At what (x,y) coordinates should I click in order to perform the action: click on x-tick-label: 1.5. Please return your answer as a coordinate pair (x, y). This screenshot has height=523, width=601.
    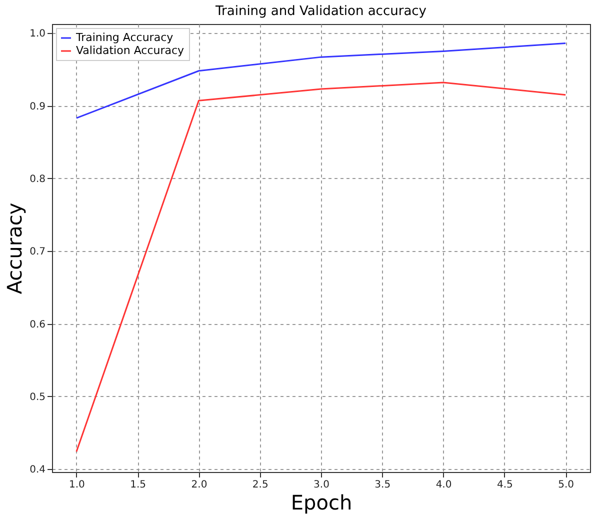
    Looking at the image, I should click on (138, 485).